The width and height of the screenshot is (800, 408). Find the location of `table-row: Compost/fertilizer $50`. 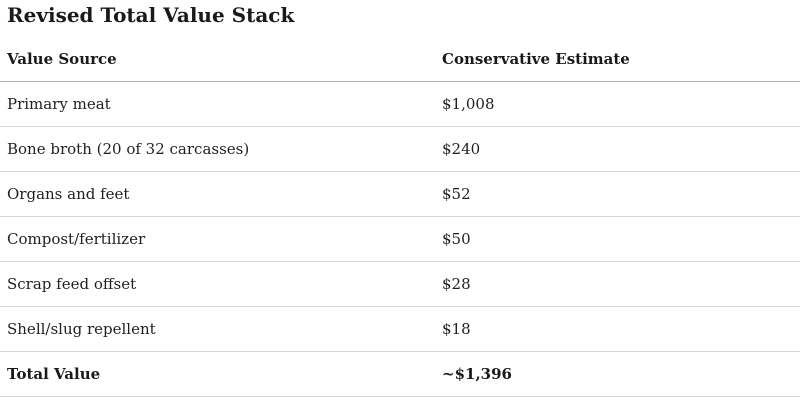

table-row: Compost/fertilizer $50 is located at coordinates (400, 239).